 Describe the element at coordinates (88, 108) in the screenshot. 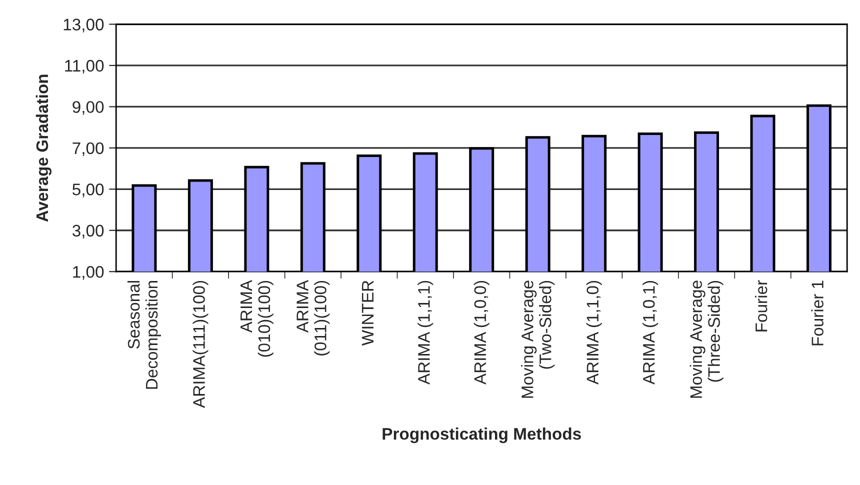

I see `y-tick-label: 9,00` at that location.